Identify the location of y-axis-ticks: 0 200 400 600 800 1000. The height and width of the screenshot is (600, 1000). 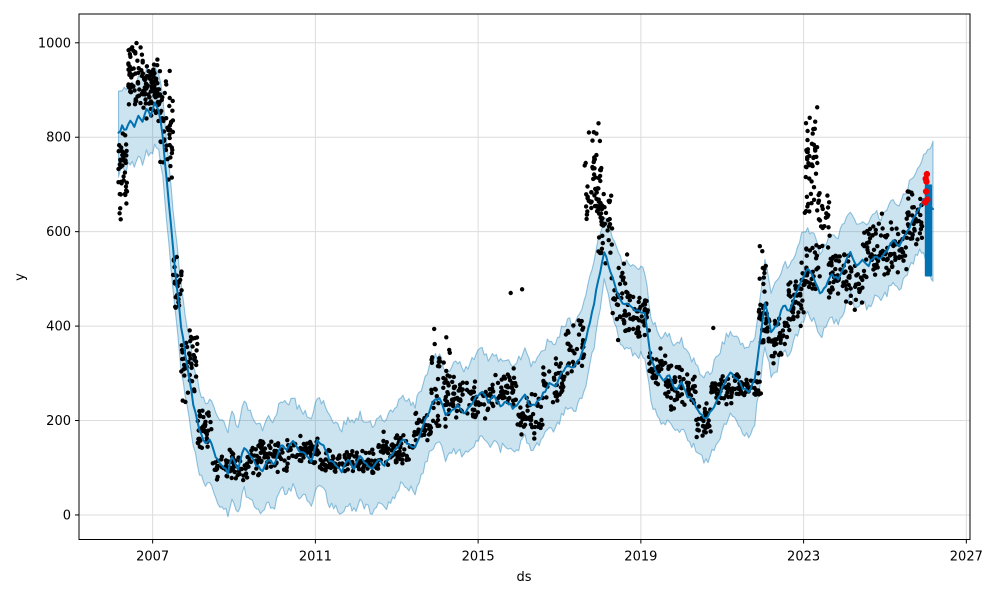
(58, 279).